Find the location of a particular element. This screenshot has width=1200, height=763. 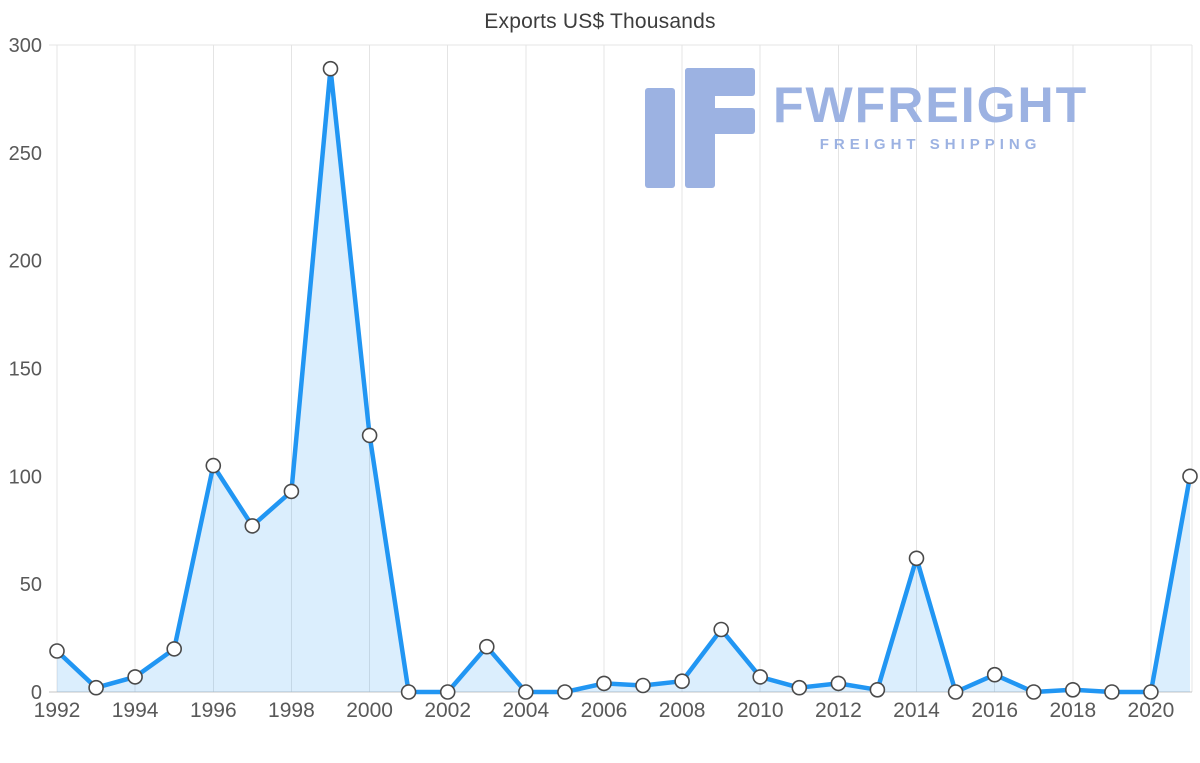

x-tick-label: 2008 is located at coordinates (682, 710).